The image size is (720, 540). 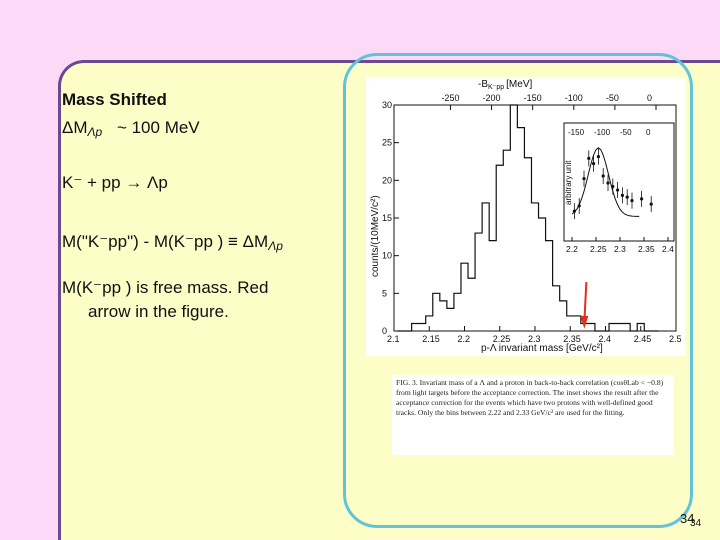 What do you see at coordinates (572, 339) in the screenshot?
I see `x-tick-label: 2.35` at bounding box center [572, 339].